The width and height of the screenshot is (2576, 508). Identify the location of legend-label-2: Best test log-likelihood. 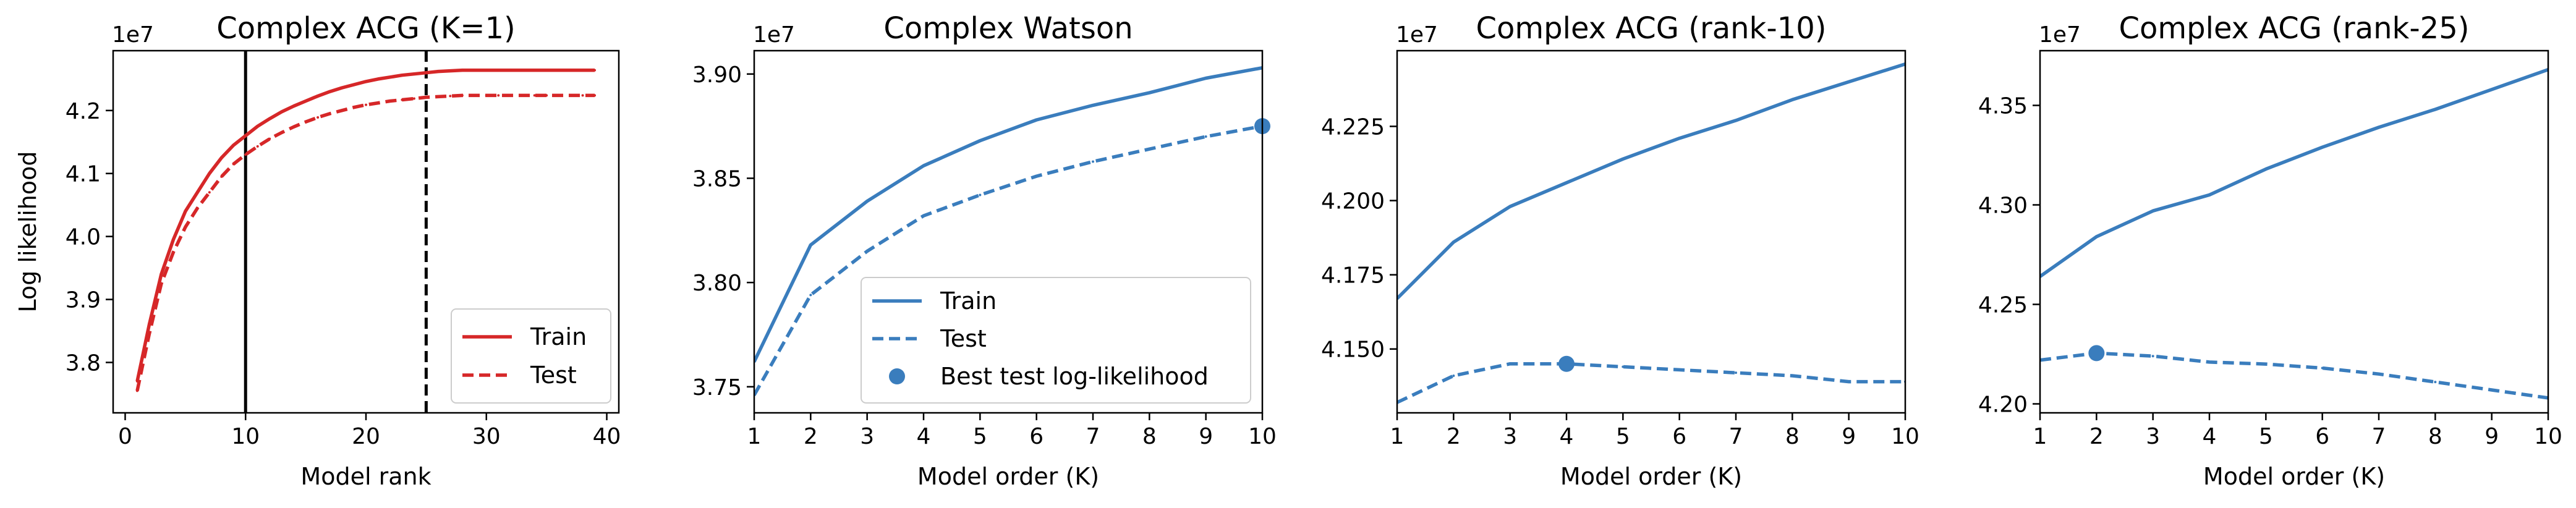
(1074, 376).